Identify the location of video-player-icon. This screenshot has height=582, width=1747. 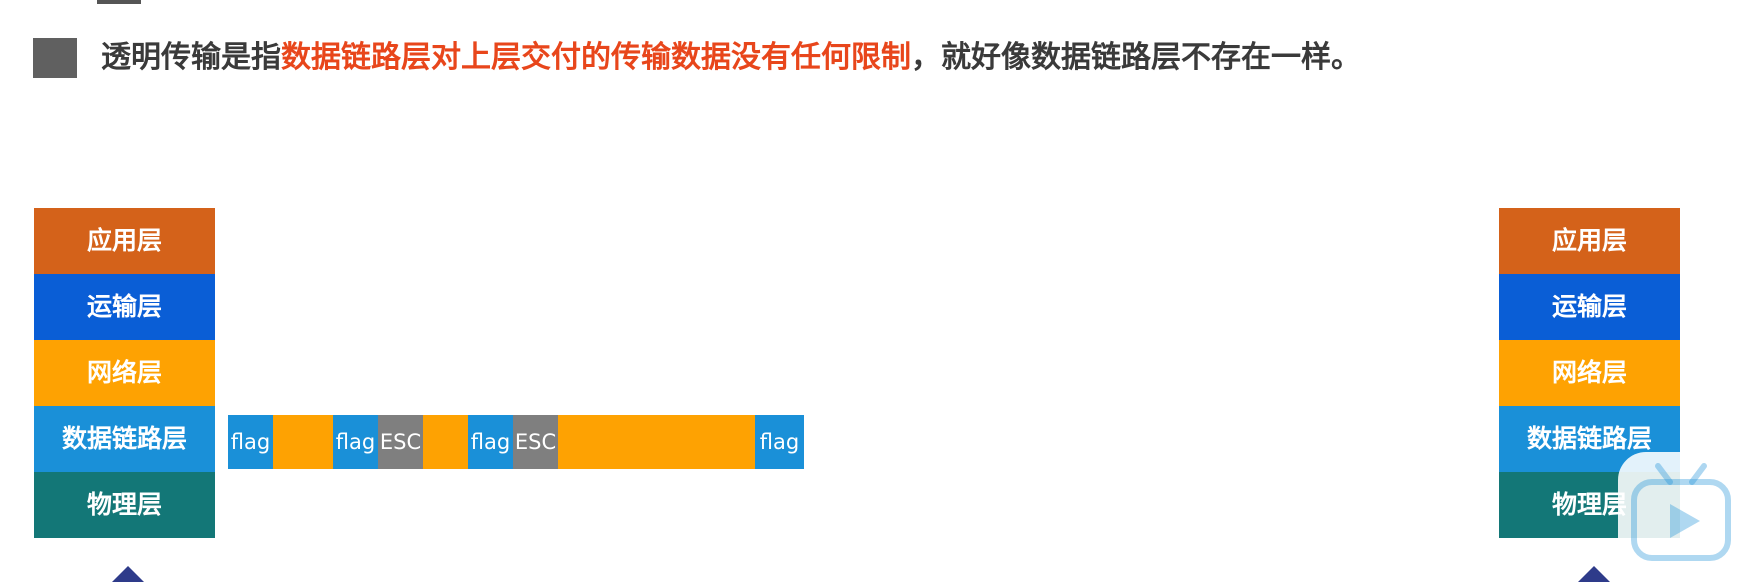
(1681, 515).